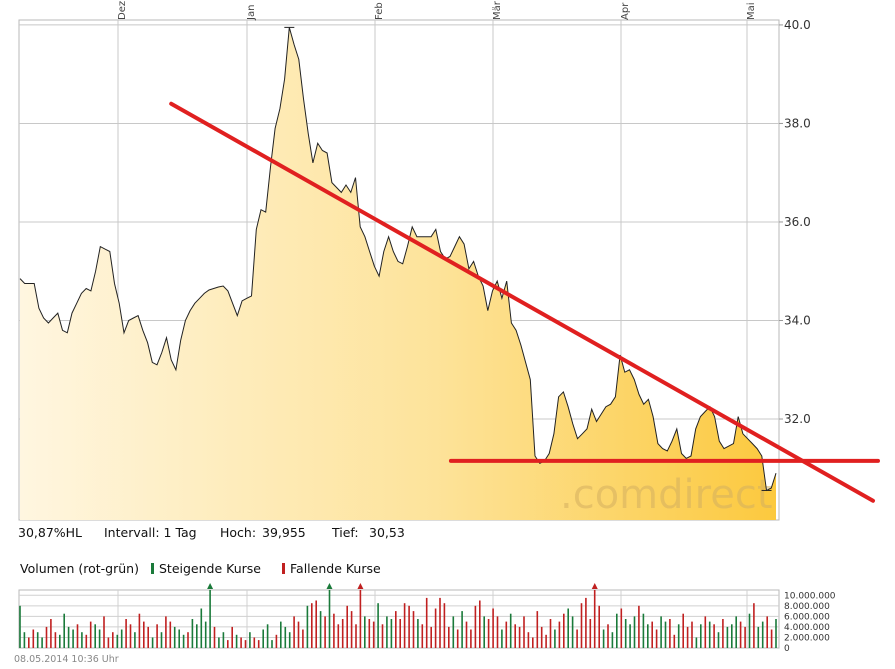  What do you see at coordinates (795, 222) in the screenshot?
I see `price-y-ticks: 32.0 34.0 36.0 38.0 40.0` at bounding box center [795, 222].